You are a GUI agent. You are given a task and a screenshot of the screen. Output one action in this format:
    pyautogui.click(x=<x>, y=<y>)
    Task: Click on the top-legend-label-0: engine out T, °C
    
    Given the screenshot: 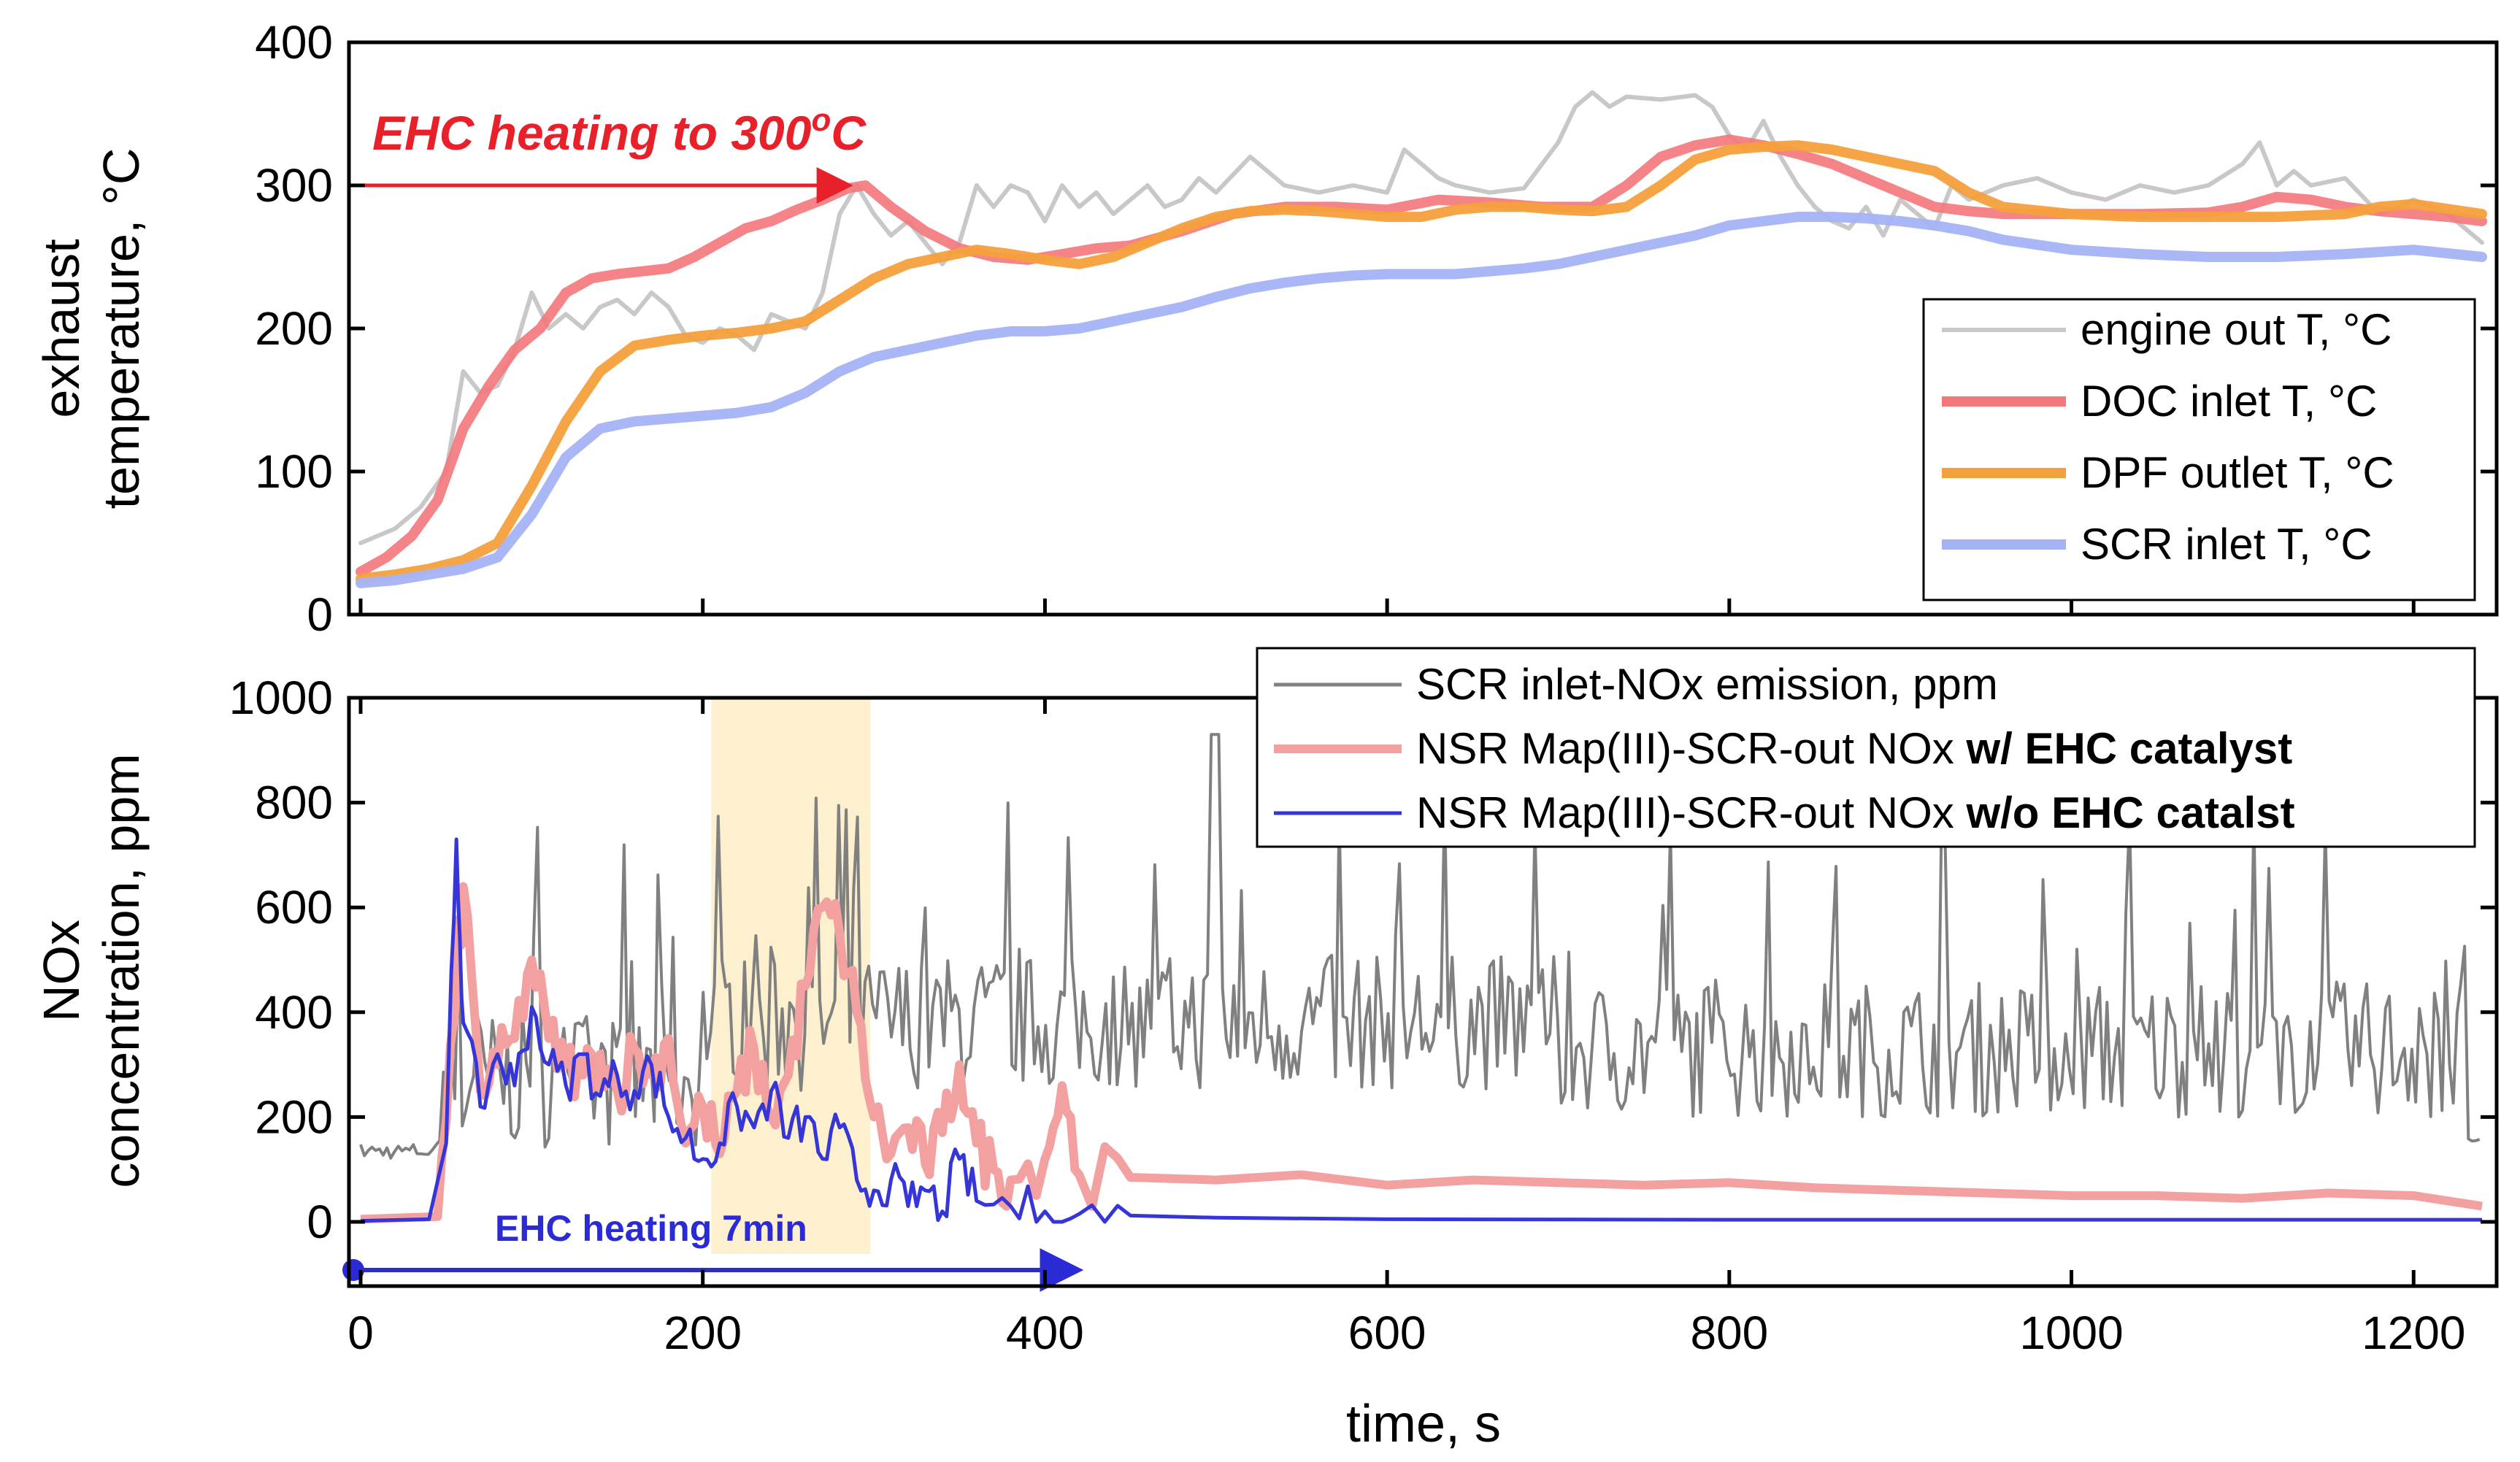 What is the action you would take?
    pyautogui.click(x=2236, y=329)
    